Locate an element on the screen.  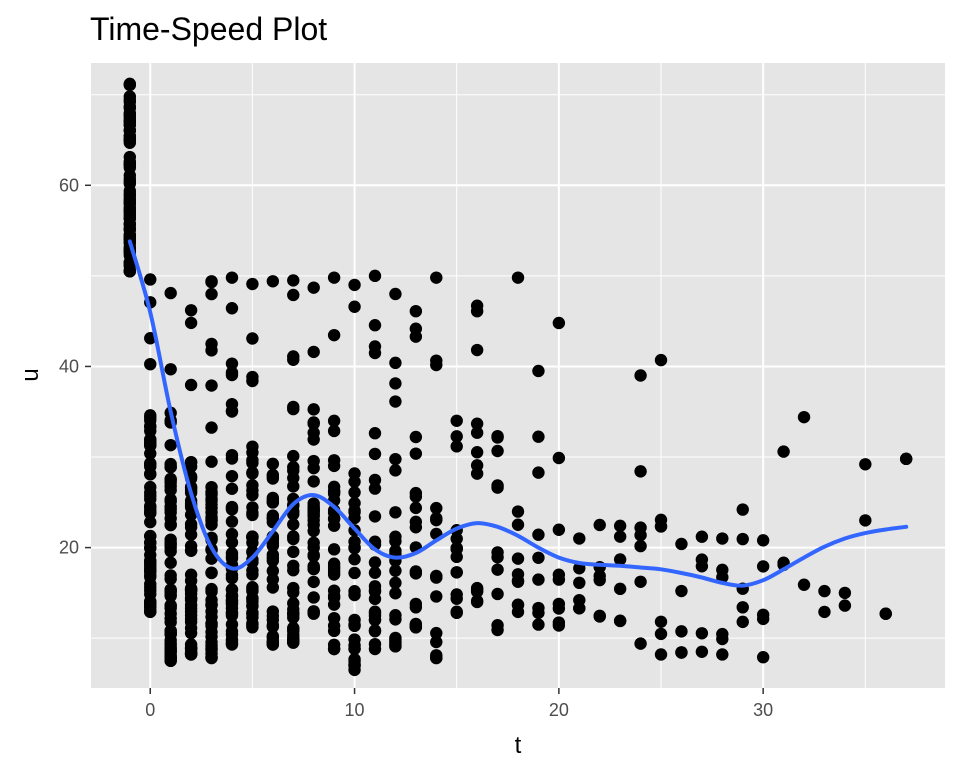
x-tick-label: 20 is located at coordinates (559, 710).